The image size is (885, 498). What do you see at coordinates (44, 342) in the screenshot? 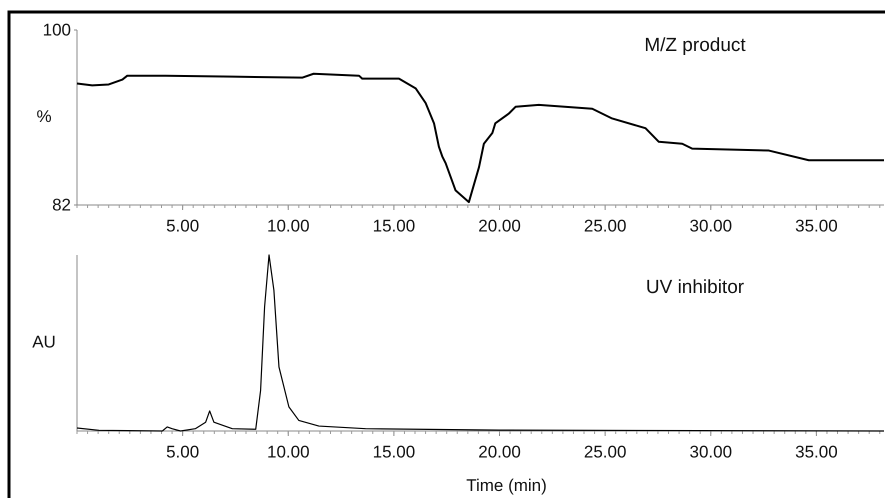
I see `y-axis-title: AU` at bounding box center [44, 342].